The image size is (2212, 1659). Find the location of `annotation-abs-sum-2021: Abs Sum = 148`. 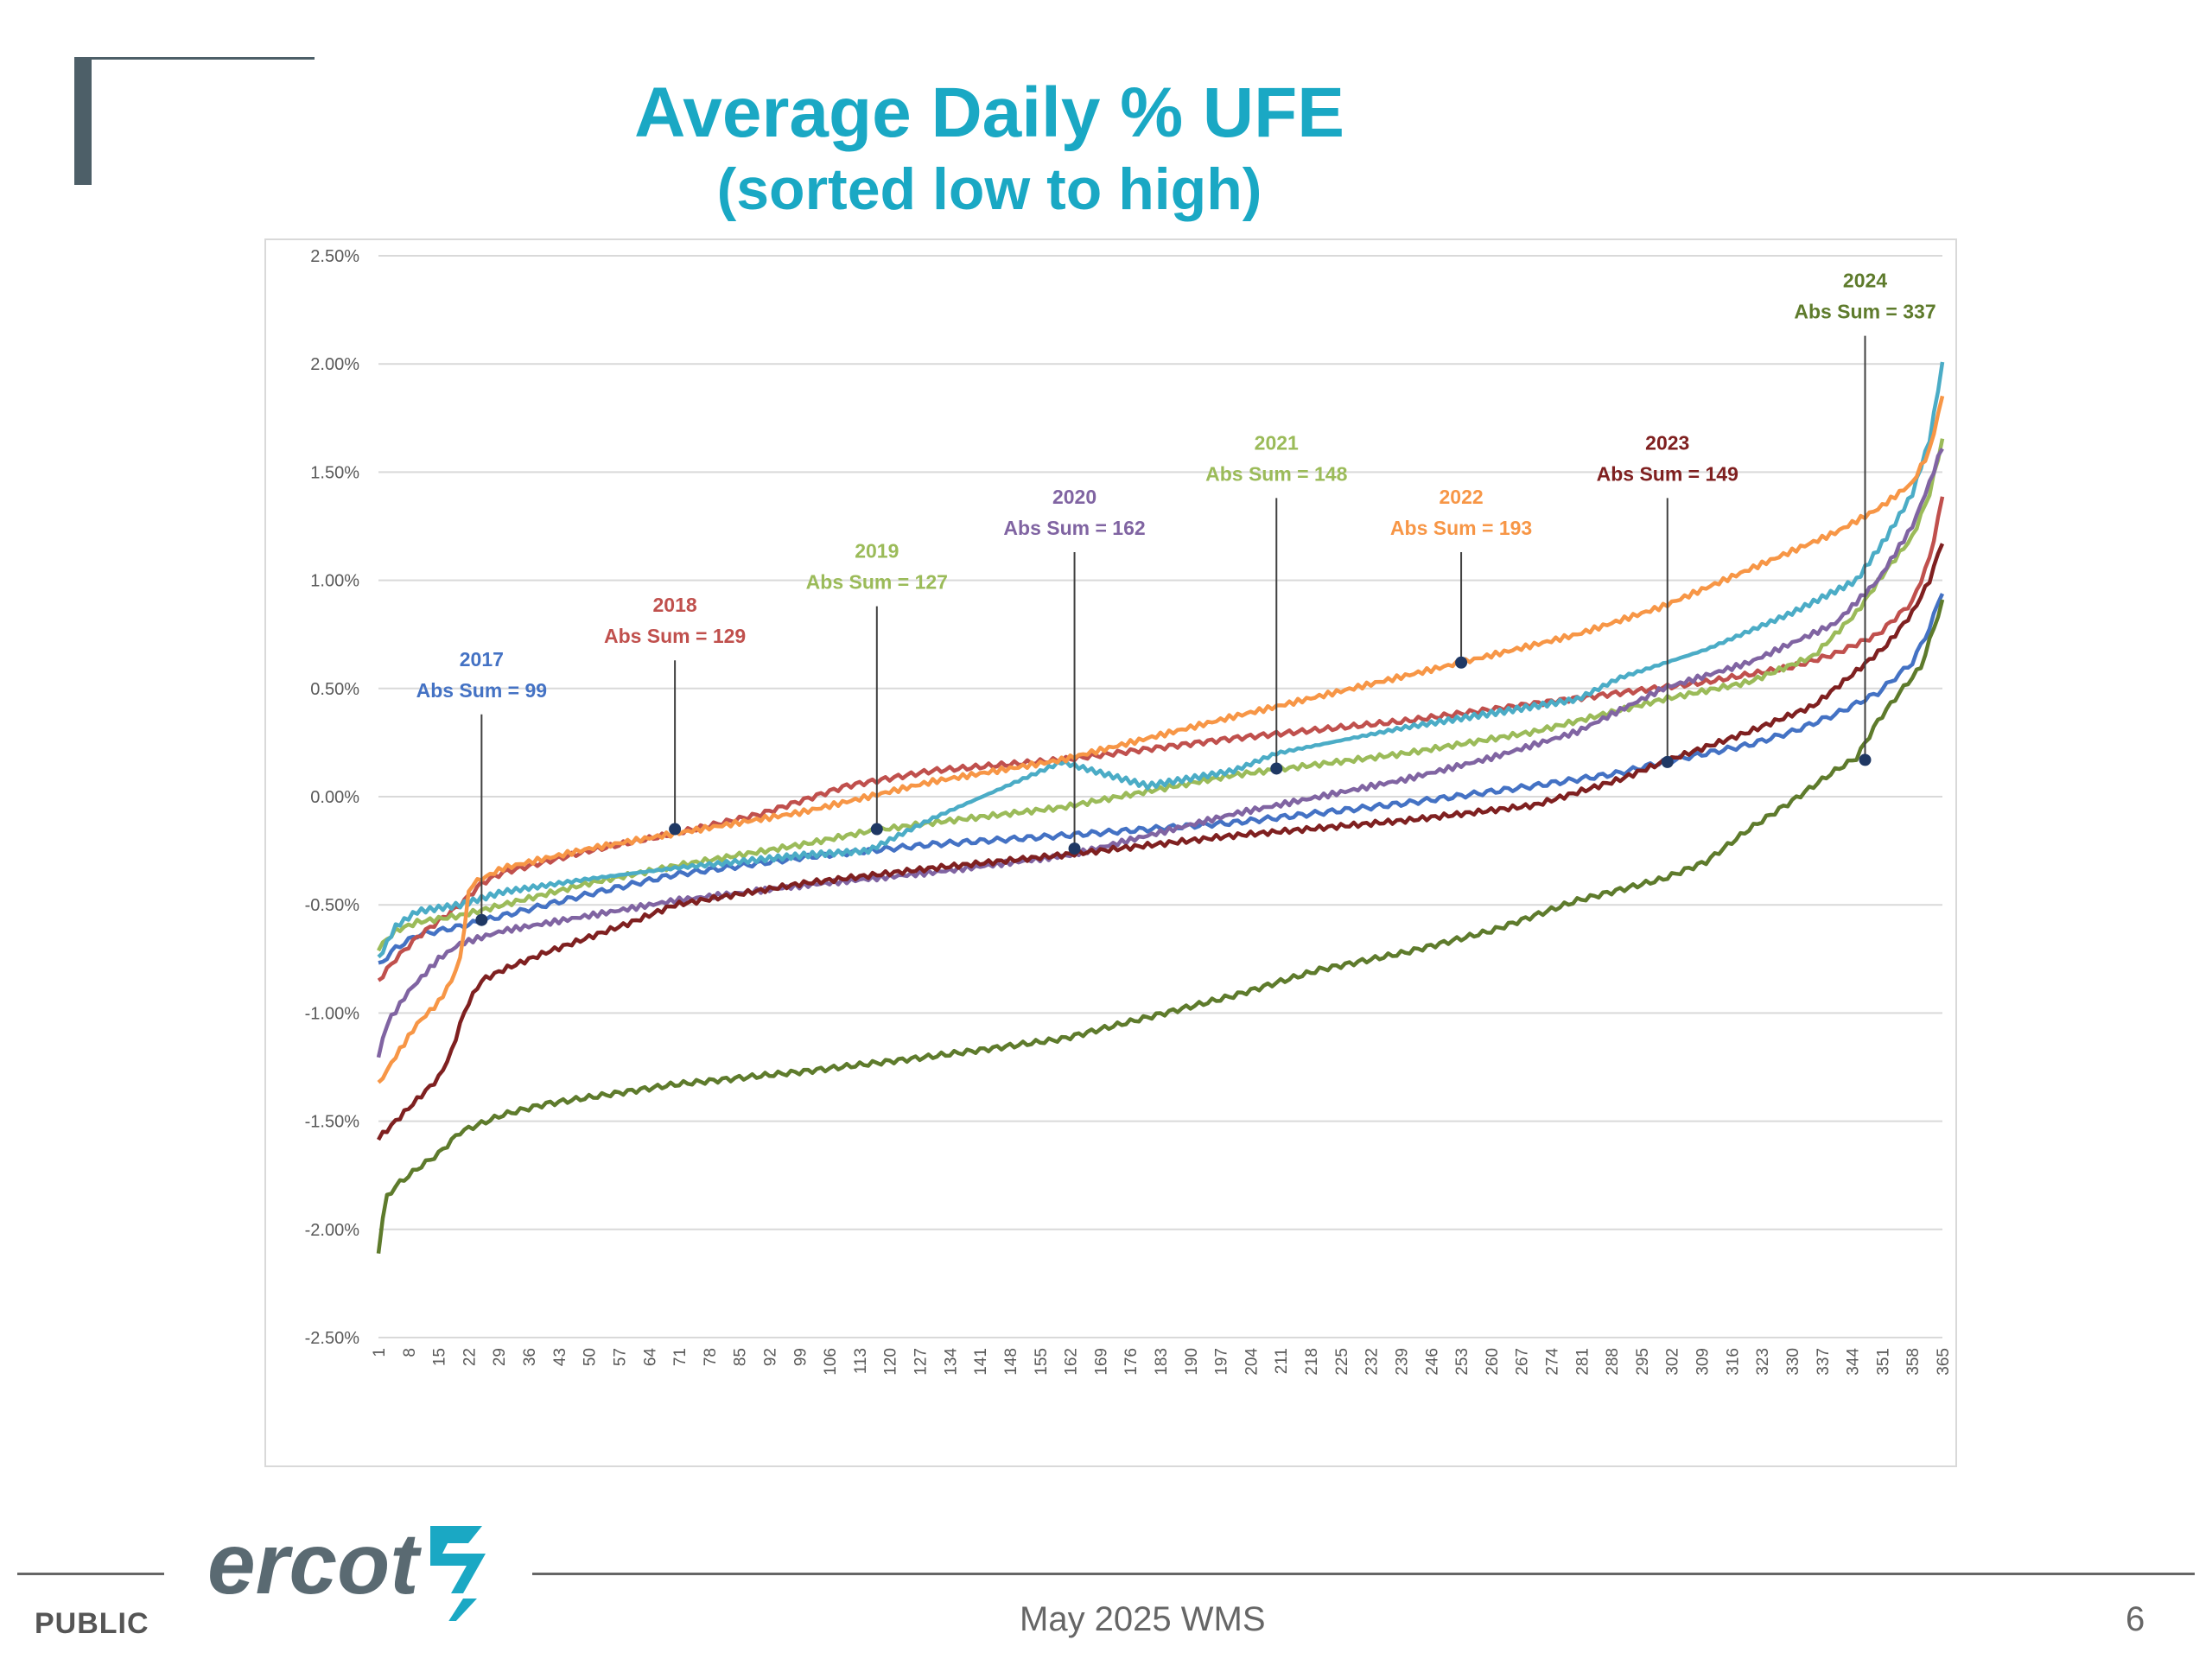

annotation-abs-sum-2021: Abs Sum = 148 is located at coordinates (1276, 473).